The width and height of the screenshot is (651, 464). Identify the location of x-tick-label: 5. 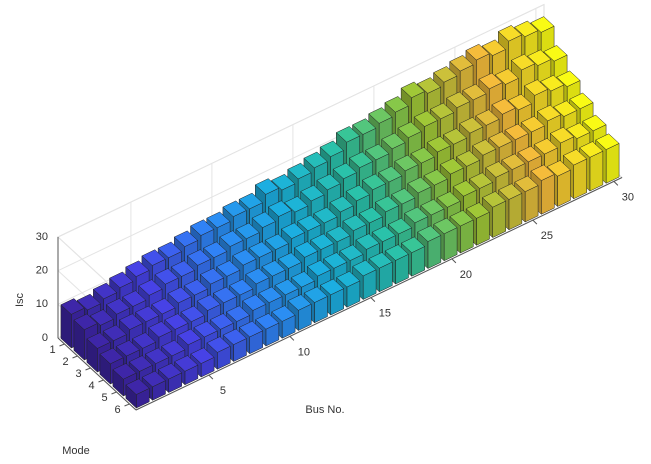
(223, 391).